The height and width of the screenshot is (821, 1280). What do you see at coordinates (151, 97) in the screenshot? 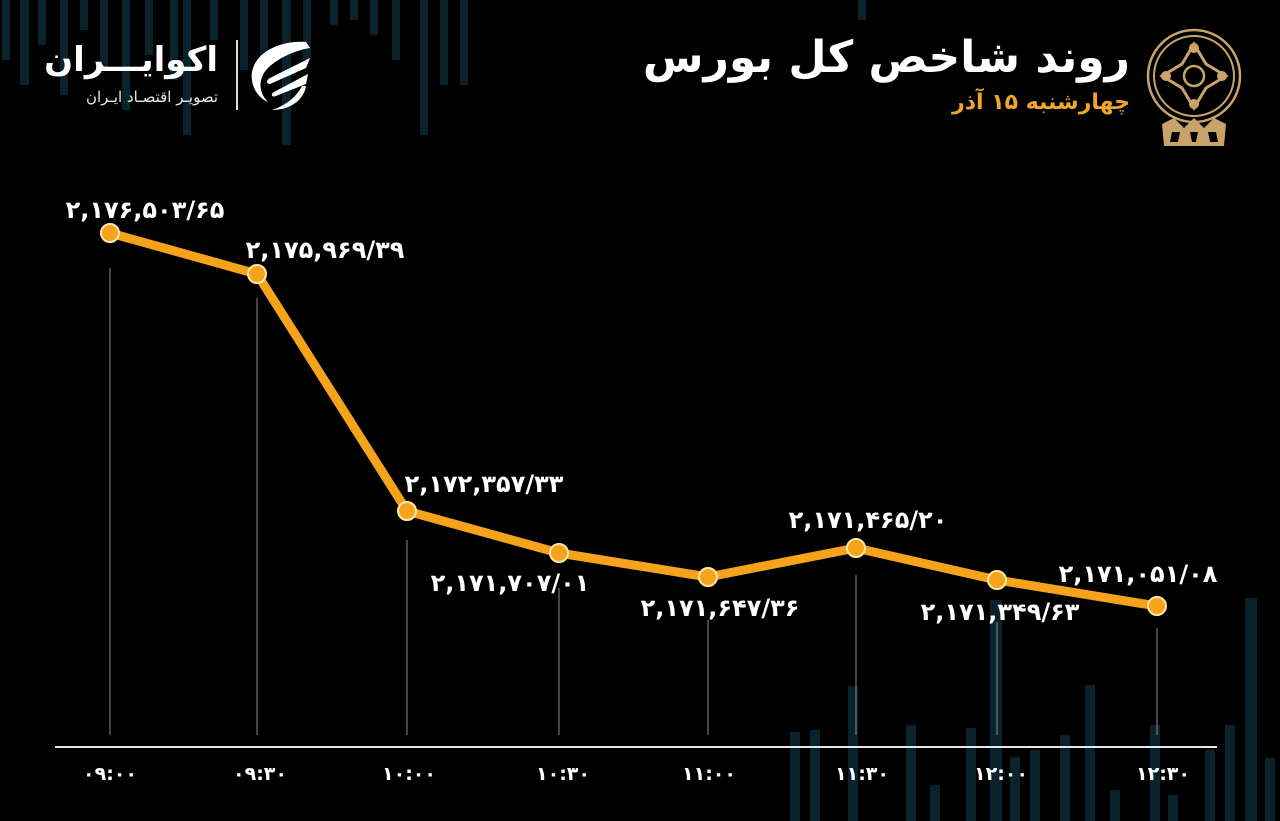
I see `brand-tagline: تصویـر اقتصـاد ایـران` at bounding box center [151, 97].